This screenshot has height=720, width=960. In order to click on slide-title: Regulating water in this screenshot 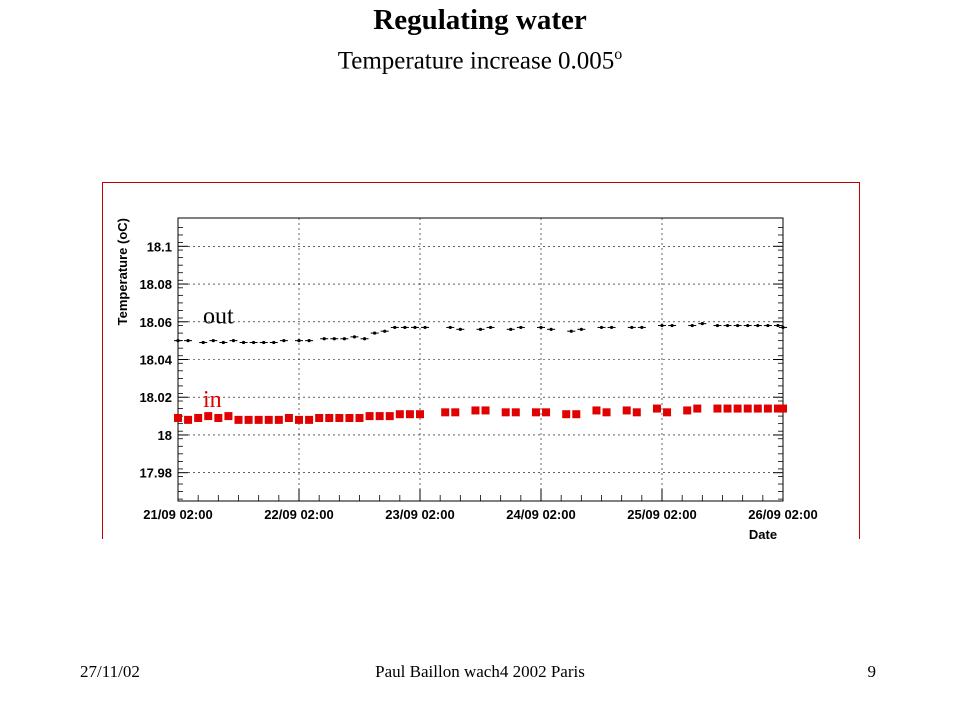, I will do `click(480, 20)`.